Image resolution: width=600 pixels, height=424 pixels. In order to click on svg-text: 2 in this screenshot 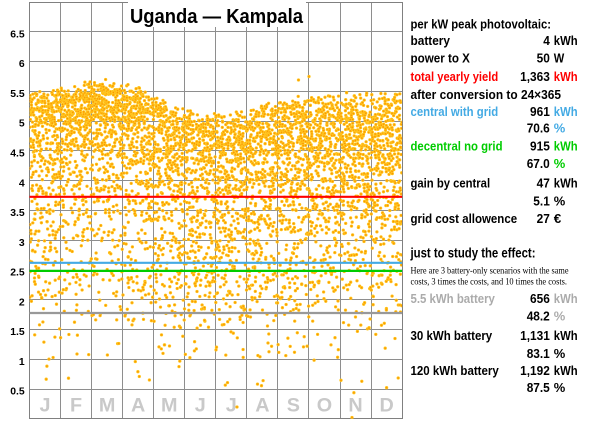, I will do `click(22, 302)`.